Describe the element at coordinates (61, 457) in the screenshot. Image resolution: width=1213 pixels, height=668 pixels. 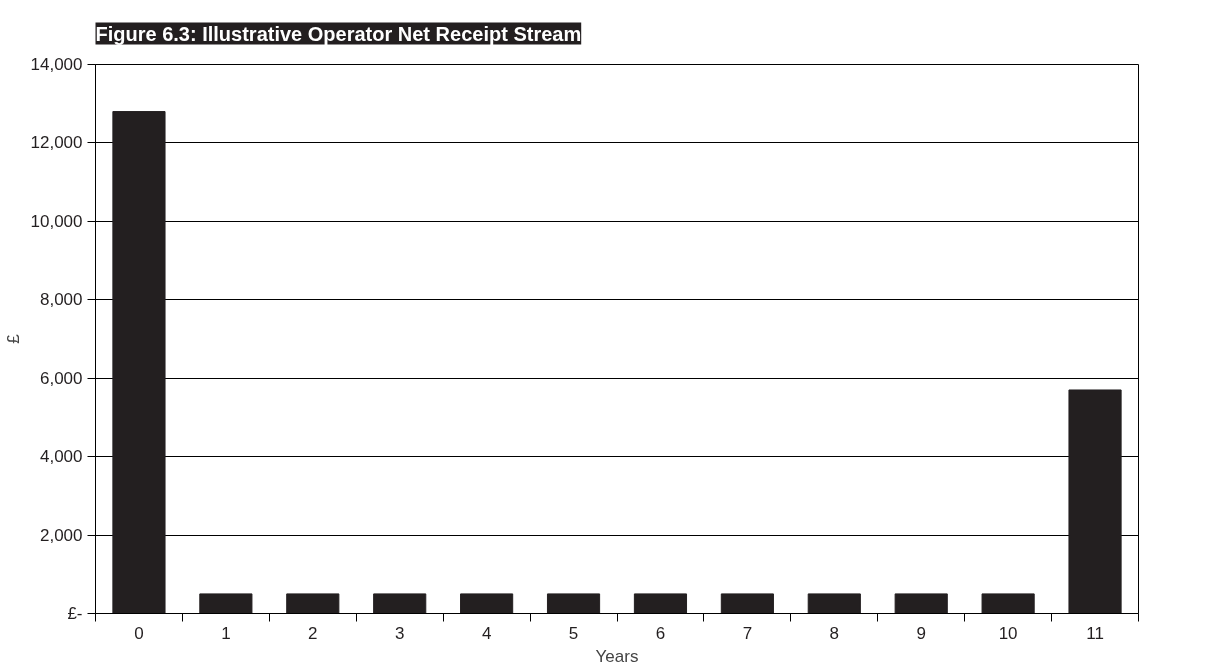
I see `y-tick-label: 4,000` at that location.